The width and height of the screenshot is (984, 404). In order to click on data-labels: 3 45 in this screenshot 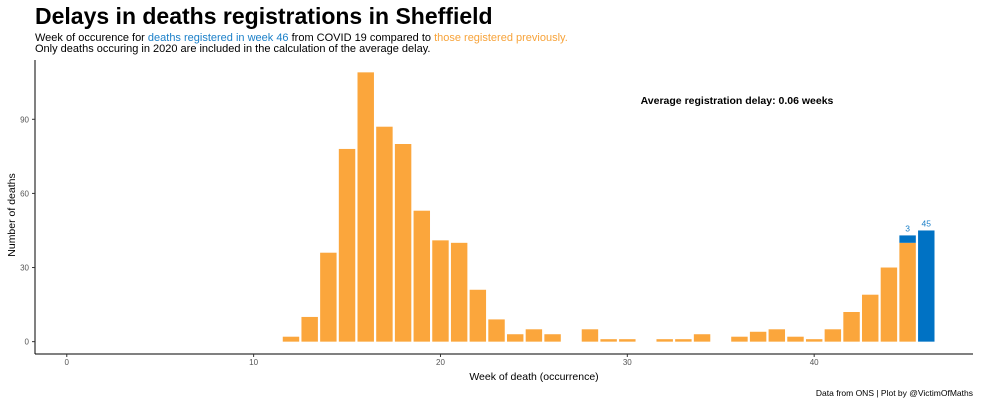, I will do `click(918, 225)`.